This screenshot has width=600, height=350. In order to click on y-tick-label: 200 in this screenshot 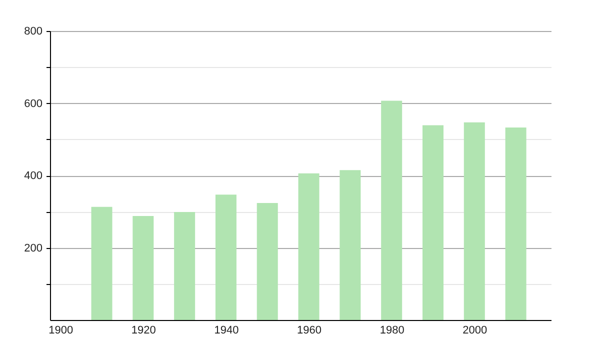, I will do `click(33, 248)`.